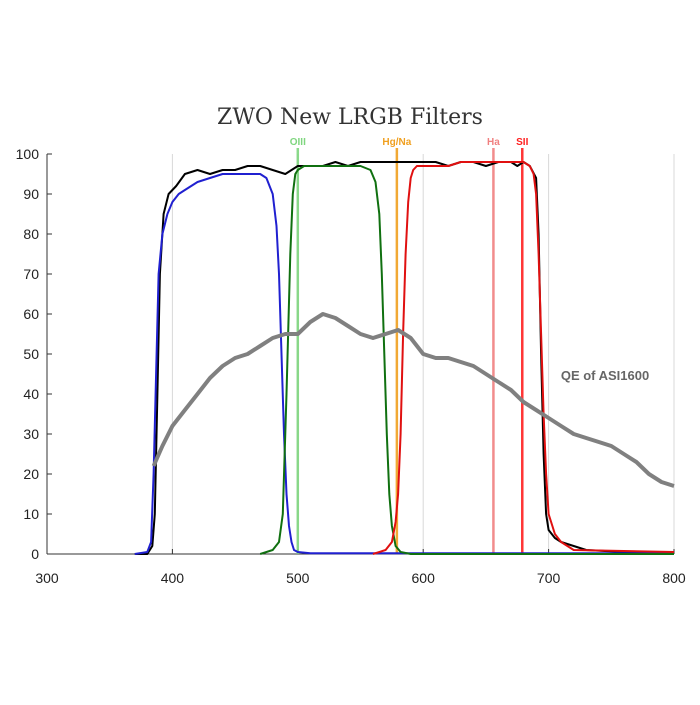  What do you see at coordinates (31, 514) in the screenshot?
I see `y-tick-label: 10` at bounding box center [31, 514].